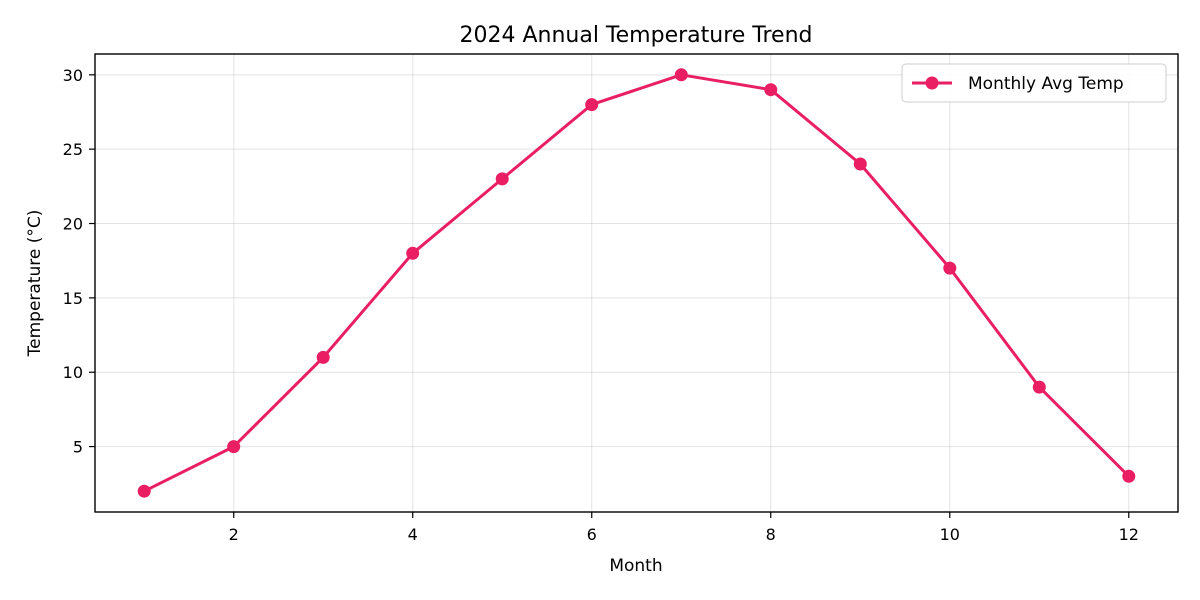 The height and width of the screenshot is (600, 1200). I want to click on y-tick-label: 25, so click(73, 149).